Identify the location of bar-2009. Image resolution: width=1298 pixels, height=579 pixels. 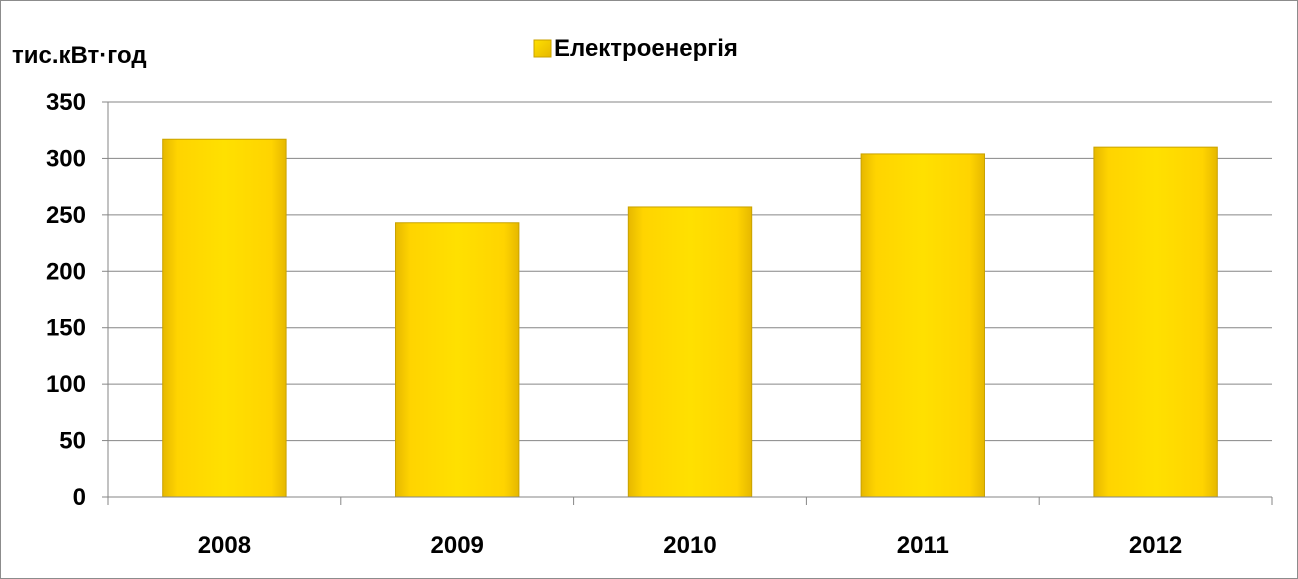
(457, 360).